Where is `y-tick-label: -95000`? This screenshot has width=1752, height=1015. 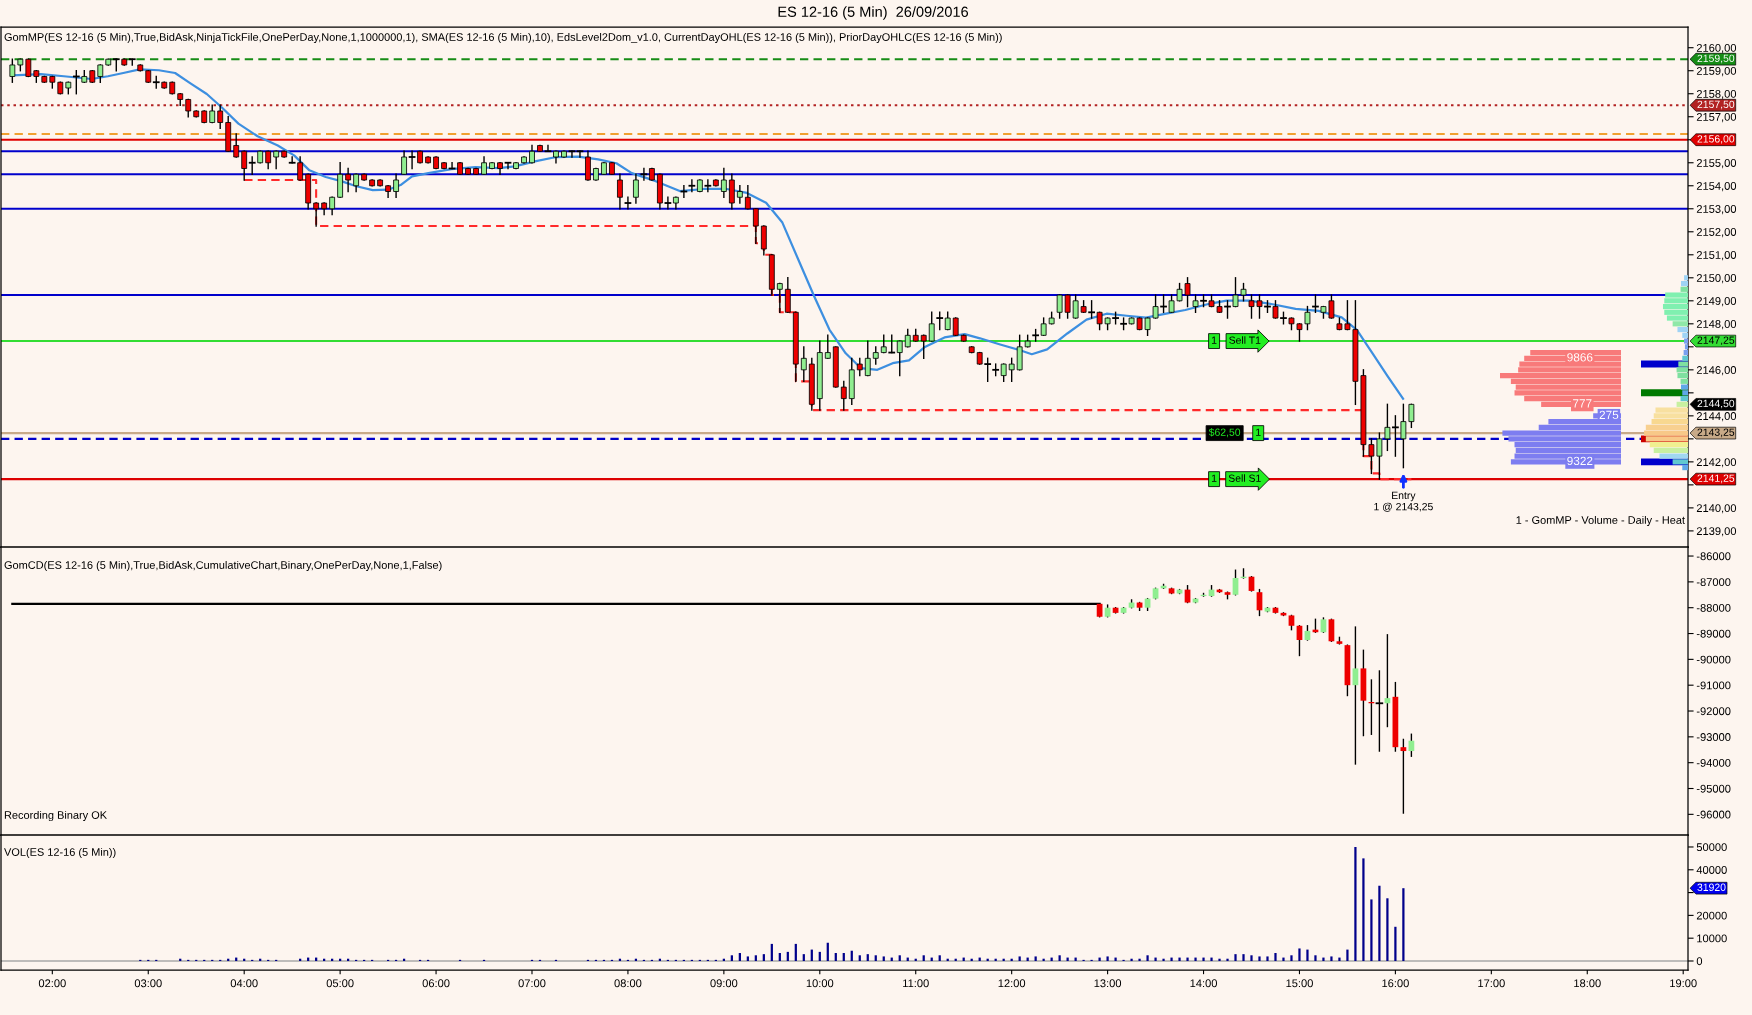
y-tick-label: -95000 is located at coordinates (1713, 788).